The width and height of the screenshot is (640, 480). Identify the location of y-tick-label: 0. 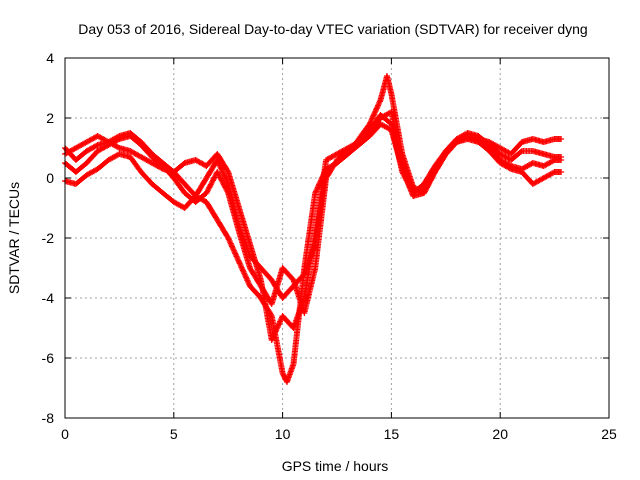
(50, 178).